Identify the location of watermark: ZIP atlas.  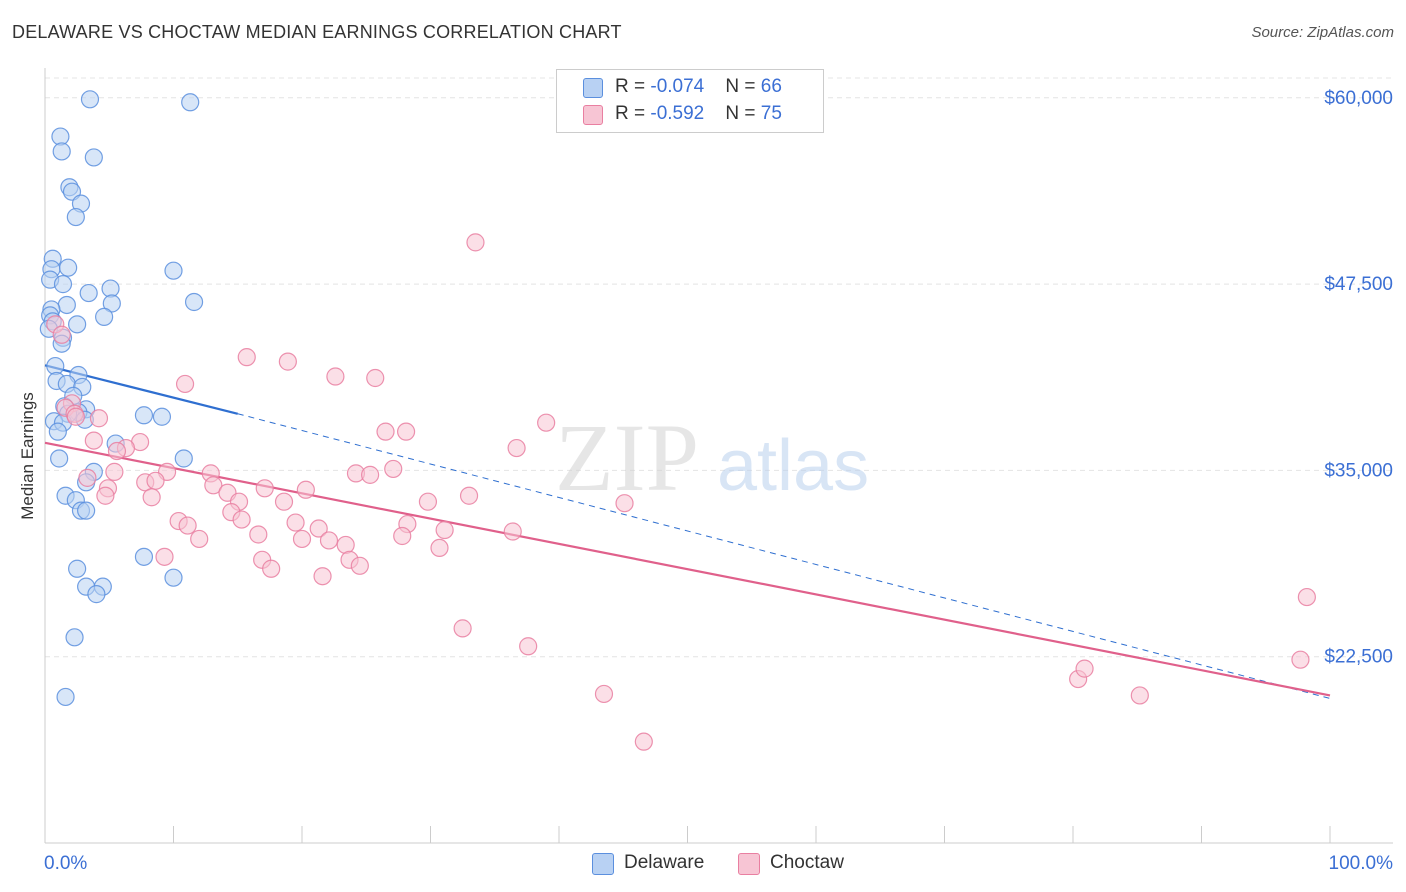
(712, 457).